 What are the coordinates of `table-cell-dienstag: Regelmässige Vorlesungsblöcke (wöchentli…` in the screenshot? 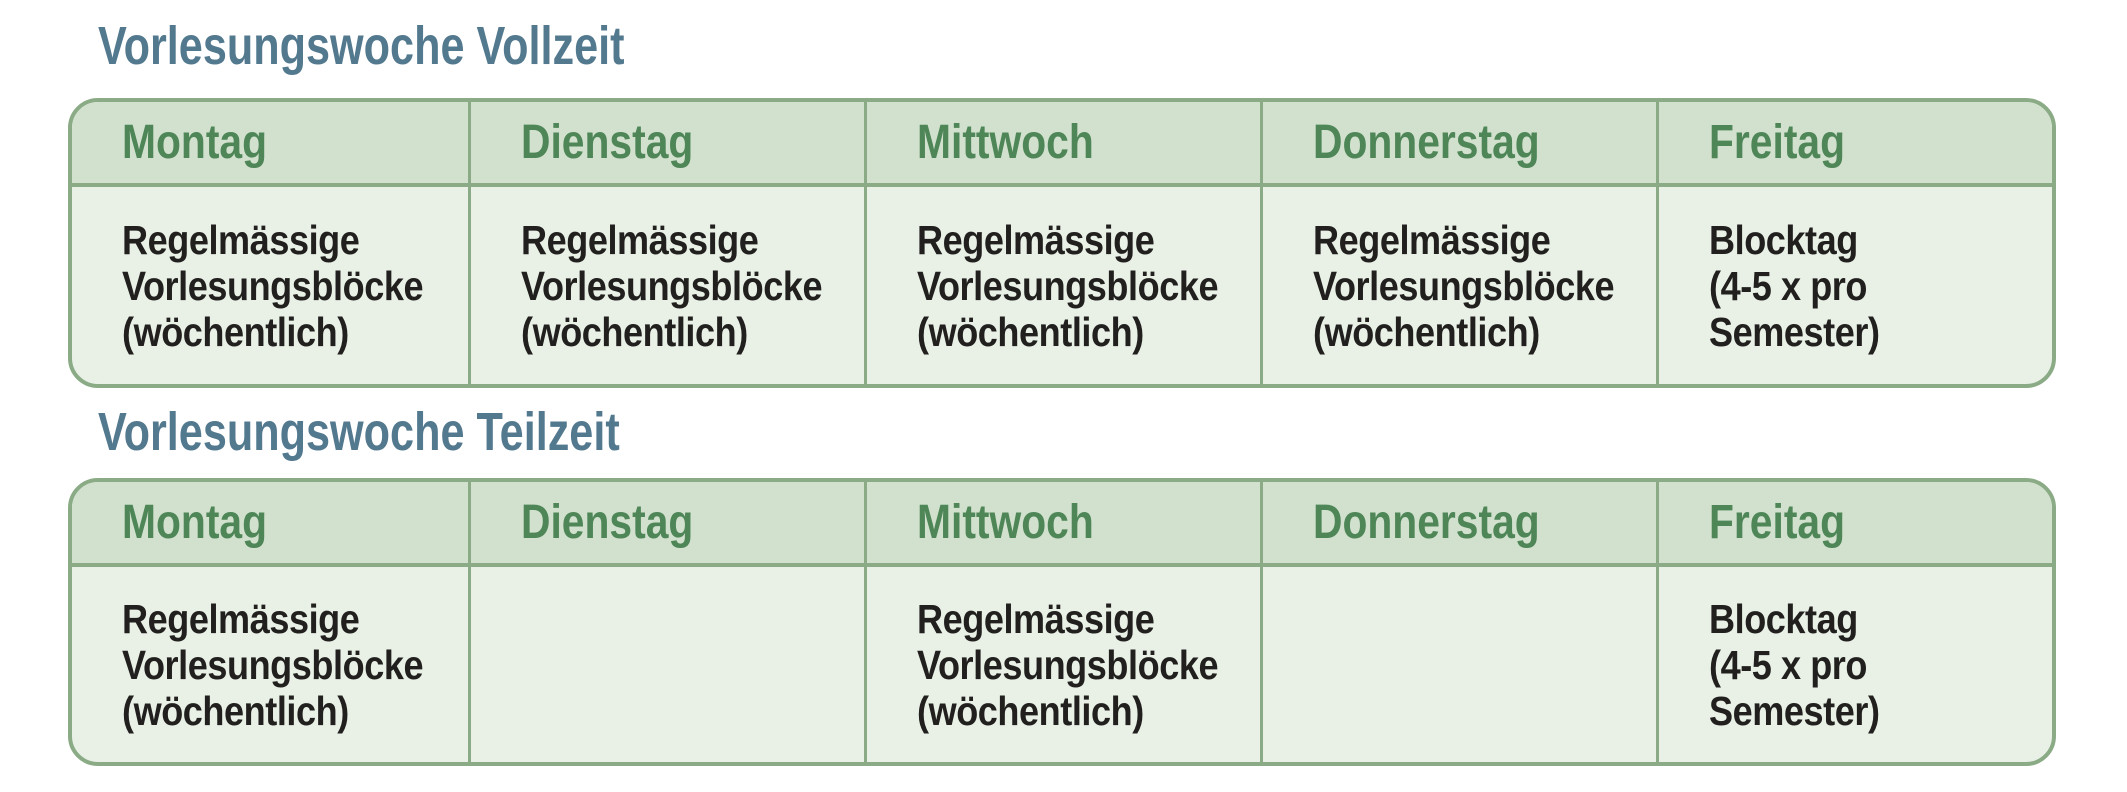 It's located at (666, 285).